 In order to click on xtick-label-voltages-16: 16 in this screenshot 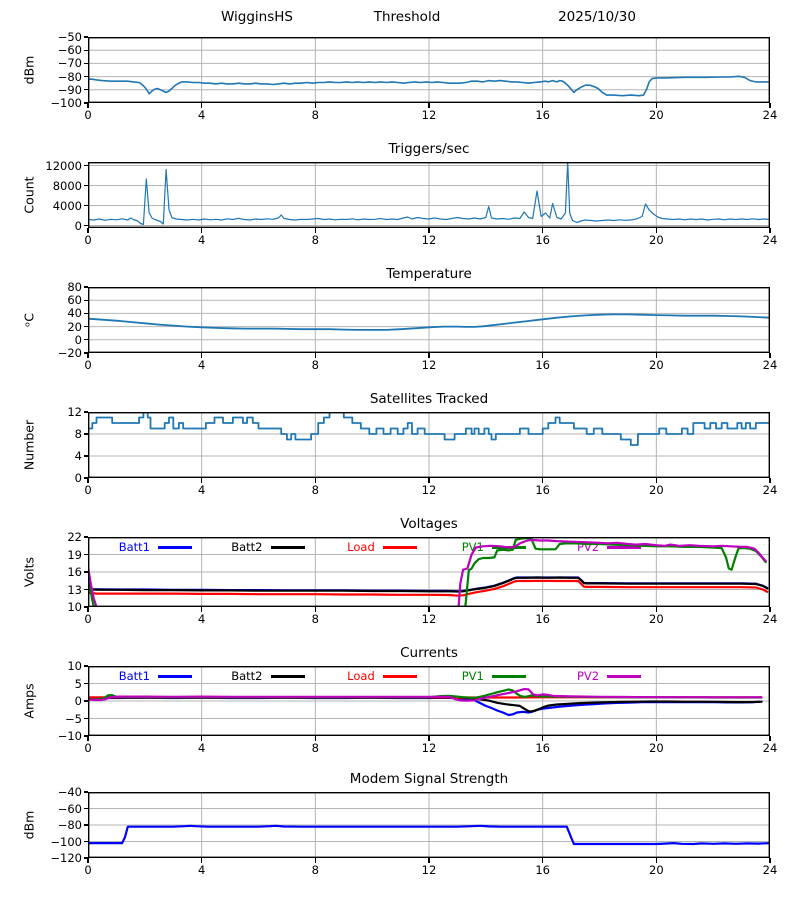, I will do `click(542, 619)`.